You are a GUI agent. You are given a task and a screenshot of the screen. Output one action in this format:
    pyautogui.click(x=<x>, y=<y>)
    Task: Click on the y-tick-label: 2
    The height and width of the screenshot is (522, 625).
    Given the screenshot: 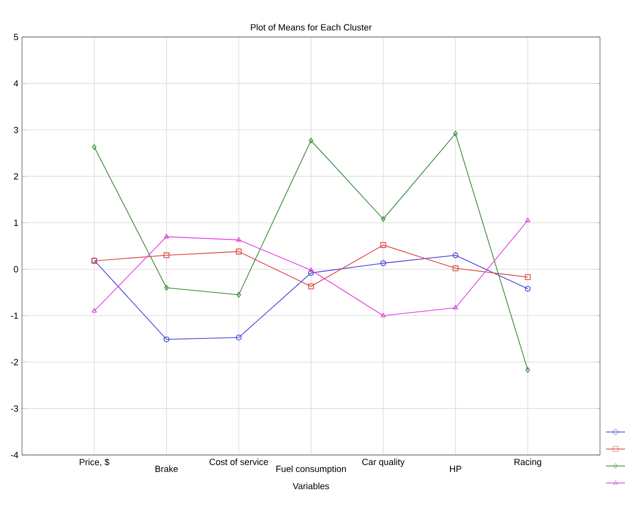 What is the action you would take?
    pyautogui.click(x=16, y=176)
    